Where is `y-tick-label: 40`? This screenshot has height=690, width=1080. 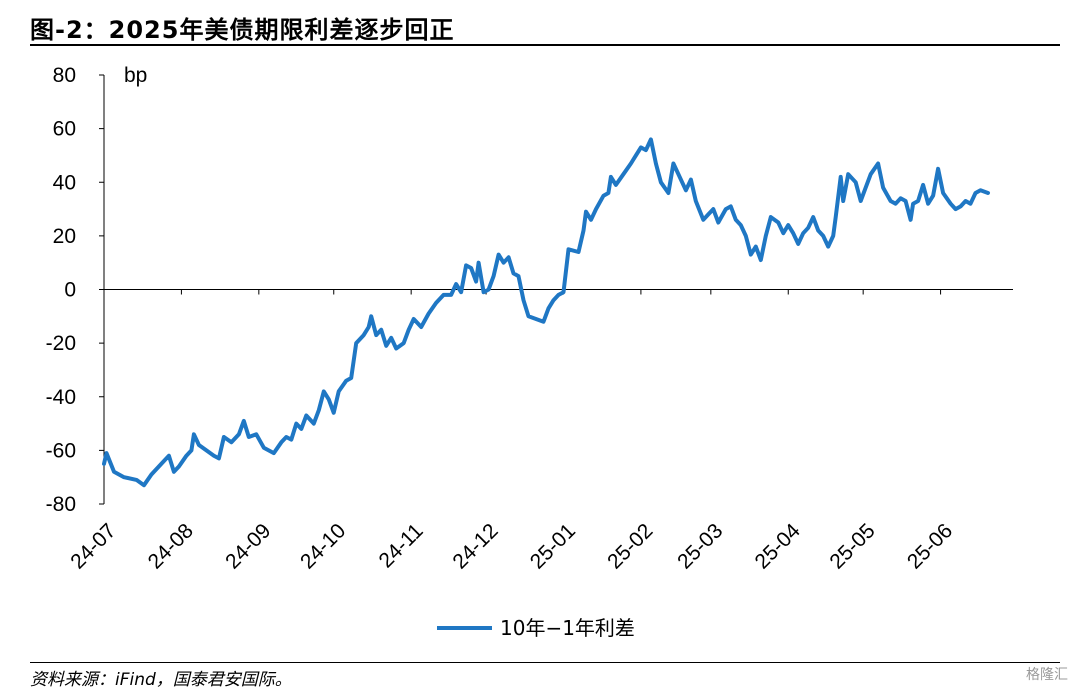 y-tick-label: 40 is located at coordinates (64, 182).